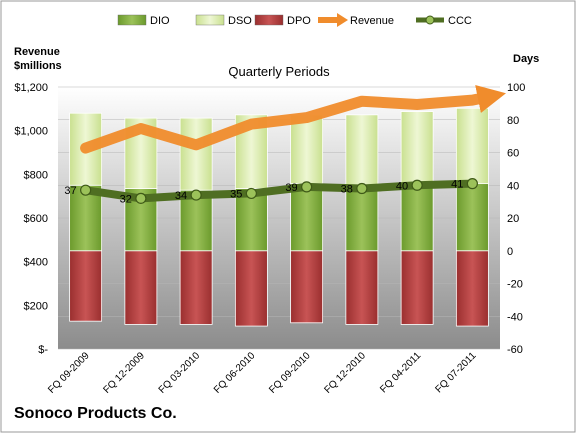  I want to click on ccc-data-label: 38, so click(347, 190).